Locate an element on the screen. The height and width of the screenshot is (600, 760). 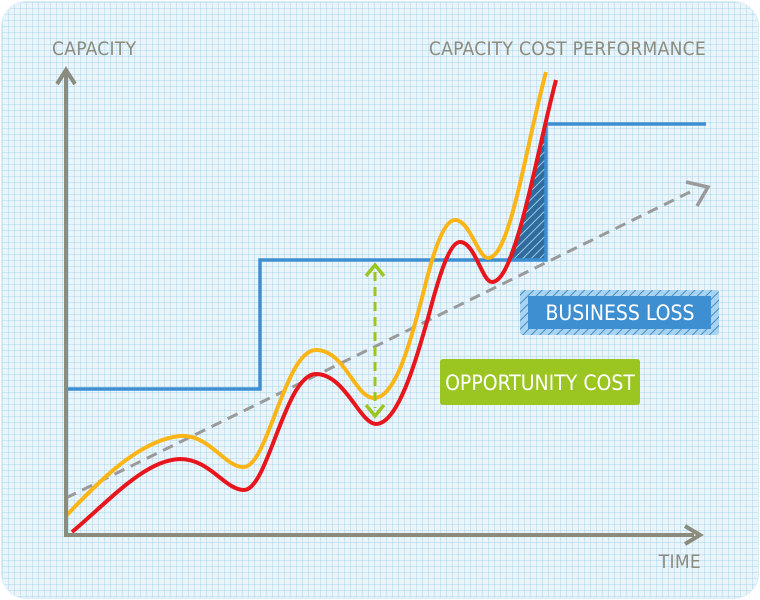
y-axis-label: CAPACITY is located at coordinates (94, 49).